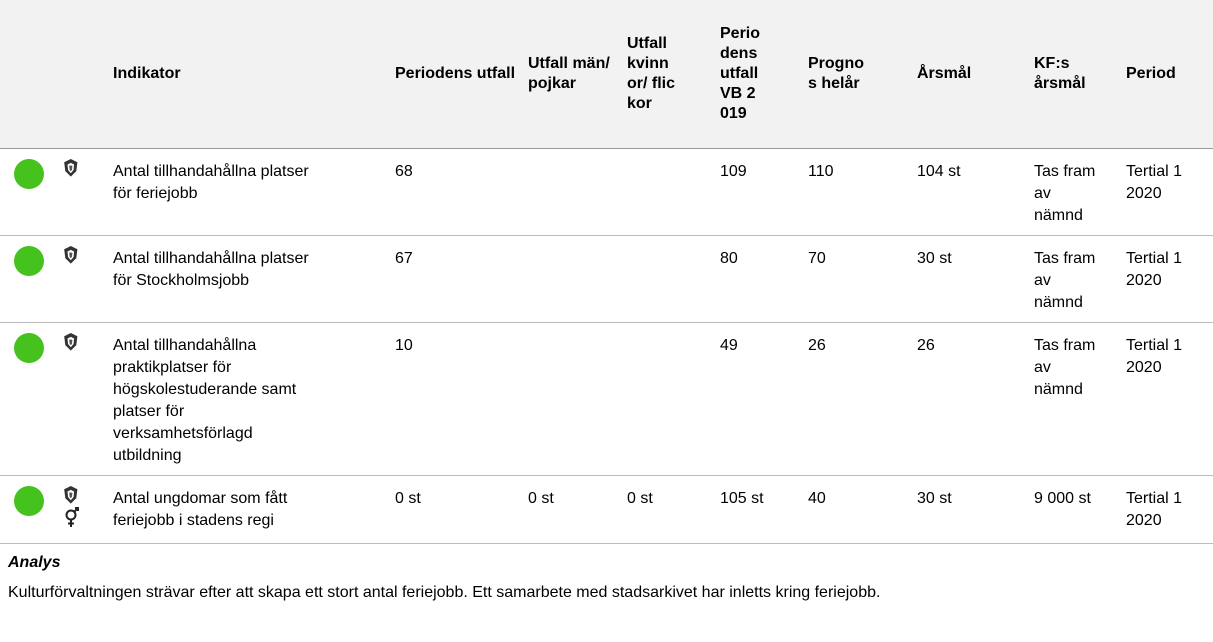 This screenshot has width=1213, height=642. What do you see at coordinates (817, 258) in the screenshot?
I see `cell-text: 70` at bounding box center [817, 258].